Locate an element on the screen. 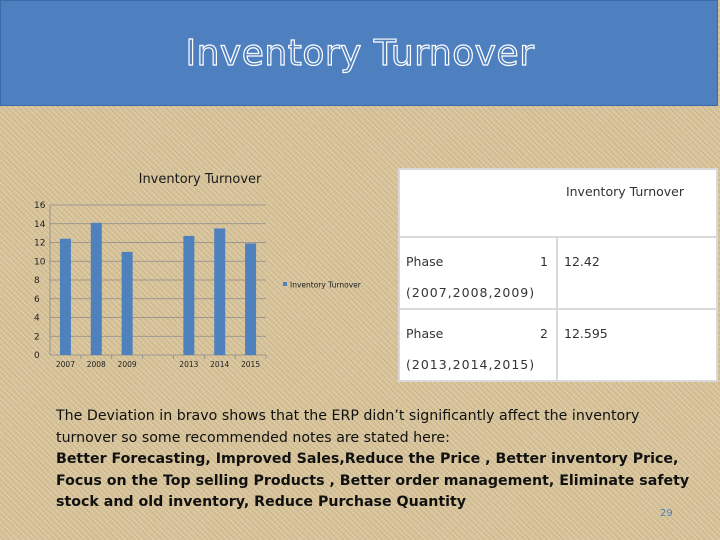 Image resolution: width=720 pixels, height=540 pixels. legend-swatch is located at coordinates (285, 284).